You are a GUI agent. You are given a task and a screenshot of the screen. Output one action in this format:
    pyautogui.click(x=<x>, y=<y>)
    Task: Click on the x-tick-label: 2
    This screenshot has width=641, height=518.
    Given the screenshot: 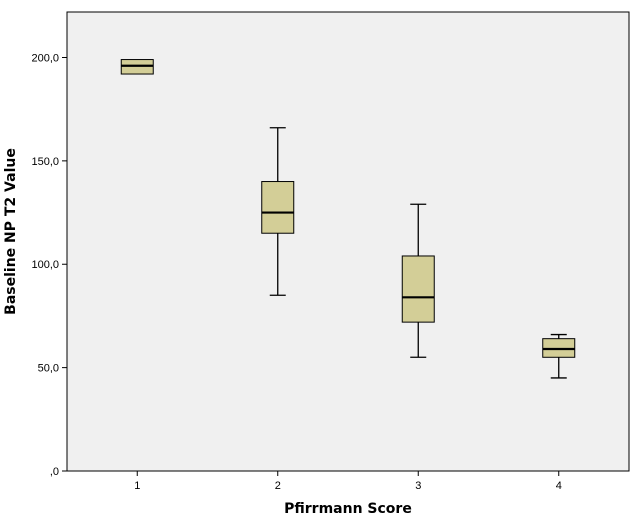 What is the action you would take?
    pyautogui.click(x=278, y=486)
    